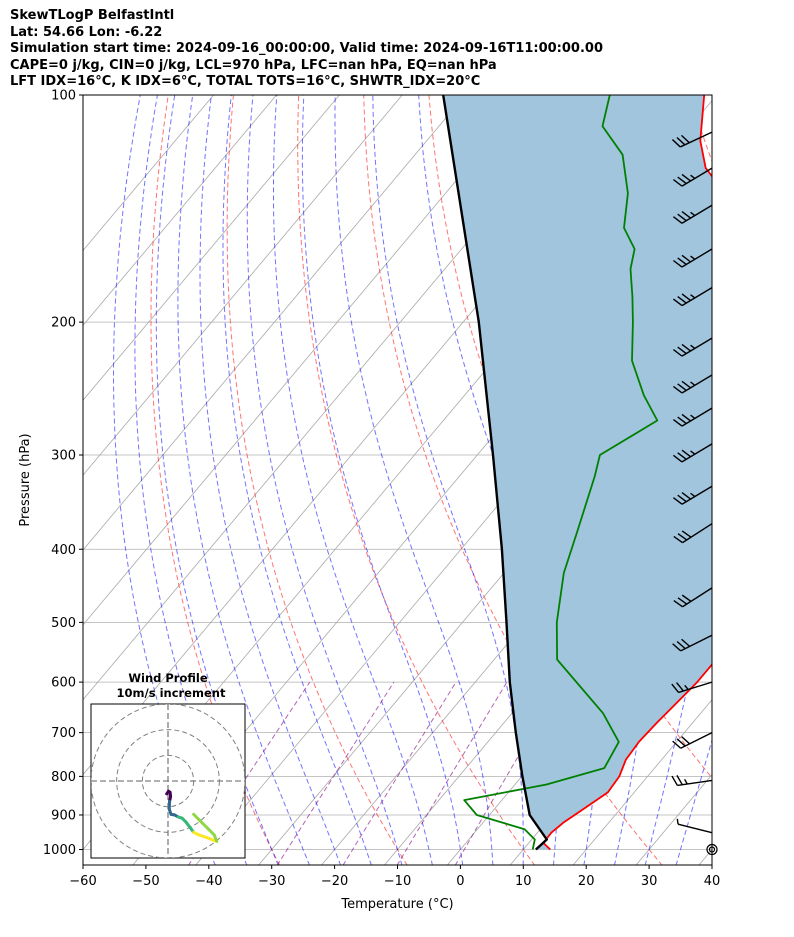  What do you see at coordinates (171, 693) in the screenshot?
I see `hodograph-subtitle: 10m/s increment` at bounding box center [171, 693].